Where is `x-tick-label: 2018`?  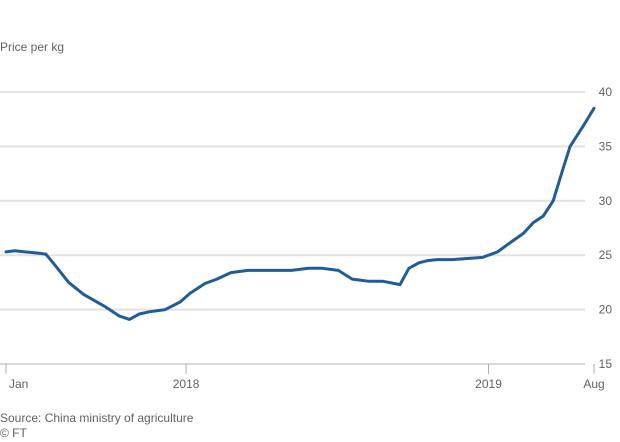 x-tick-label: 2018 is located at coordinates (186, 384).